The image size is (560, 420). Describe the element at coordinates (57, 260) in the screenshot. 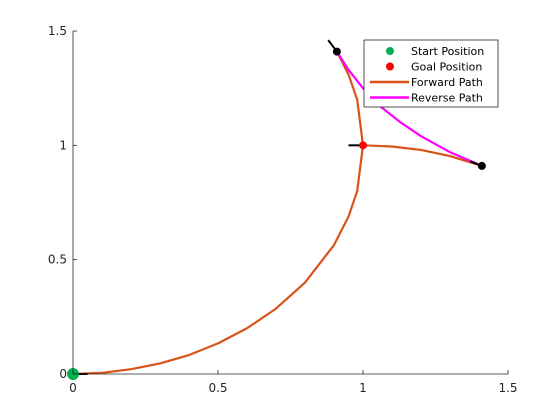

I see `y-tick-label-1: 0.5` at that location.